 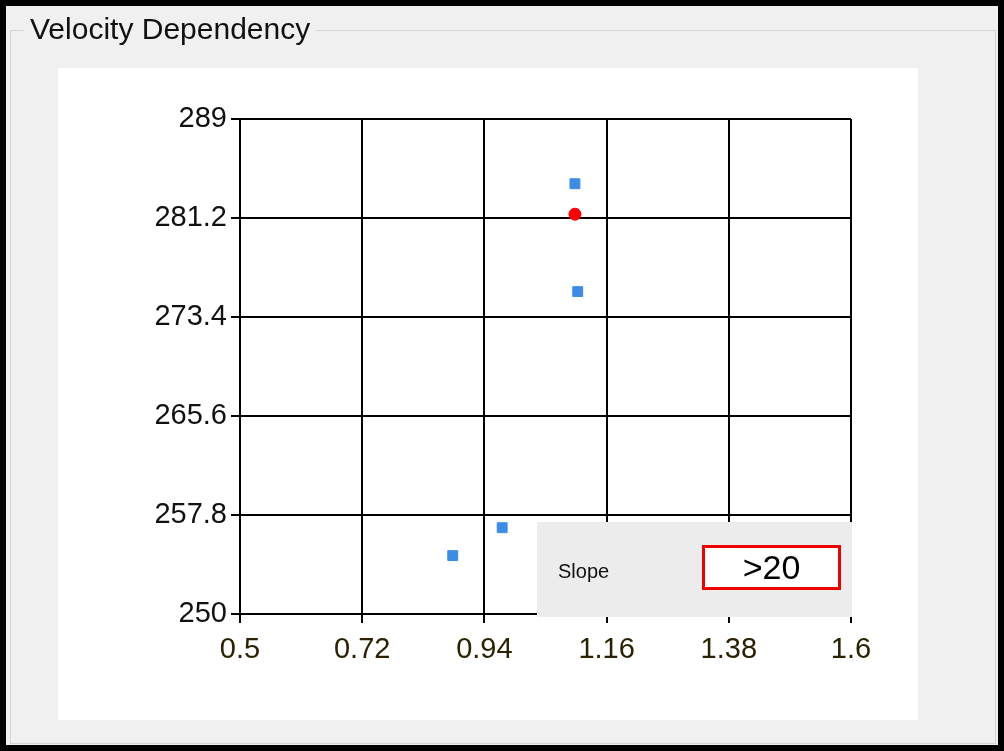 What do you see at coordinates (240, 648) in the screenshot?
I see `x-tick-label: 0.5` at bounding box center [240, 648].